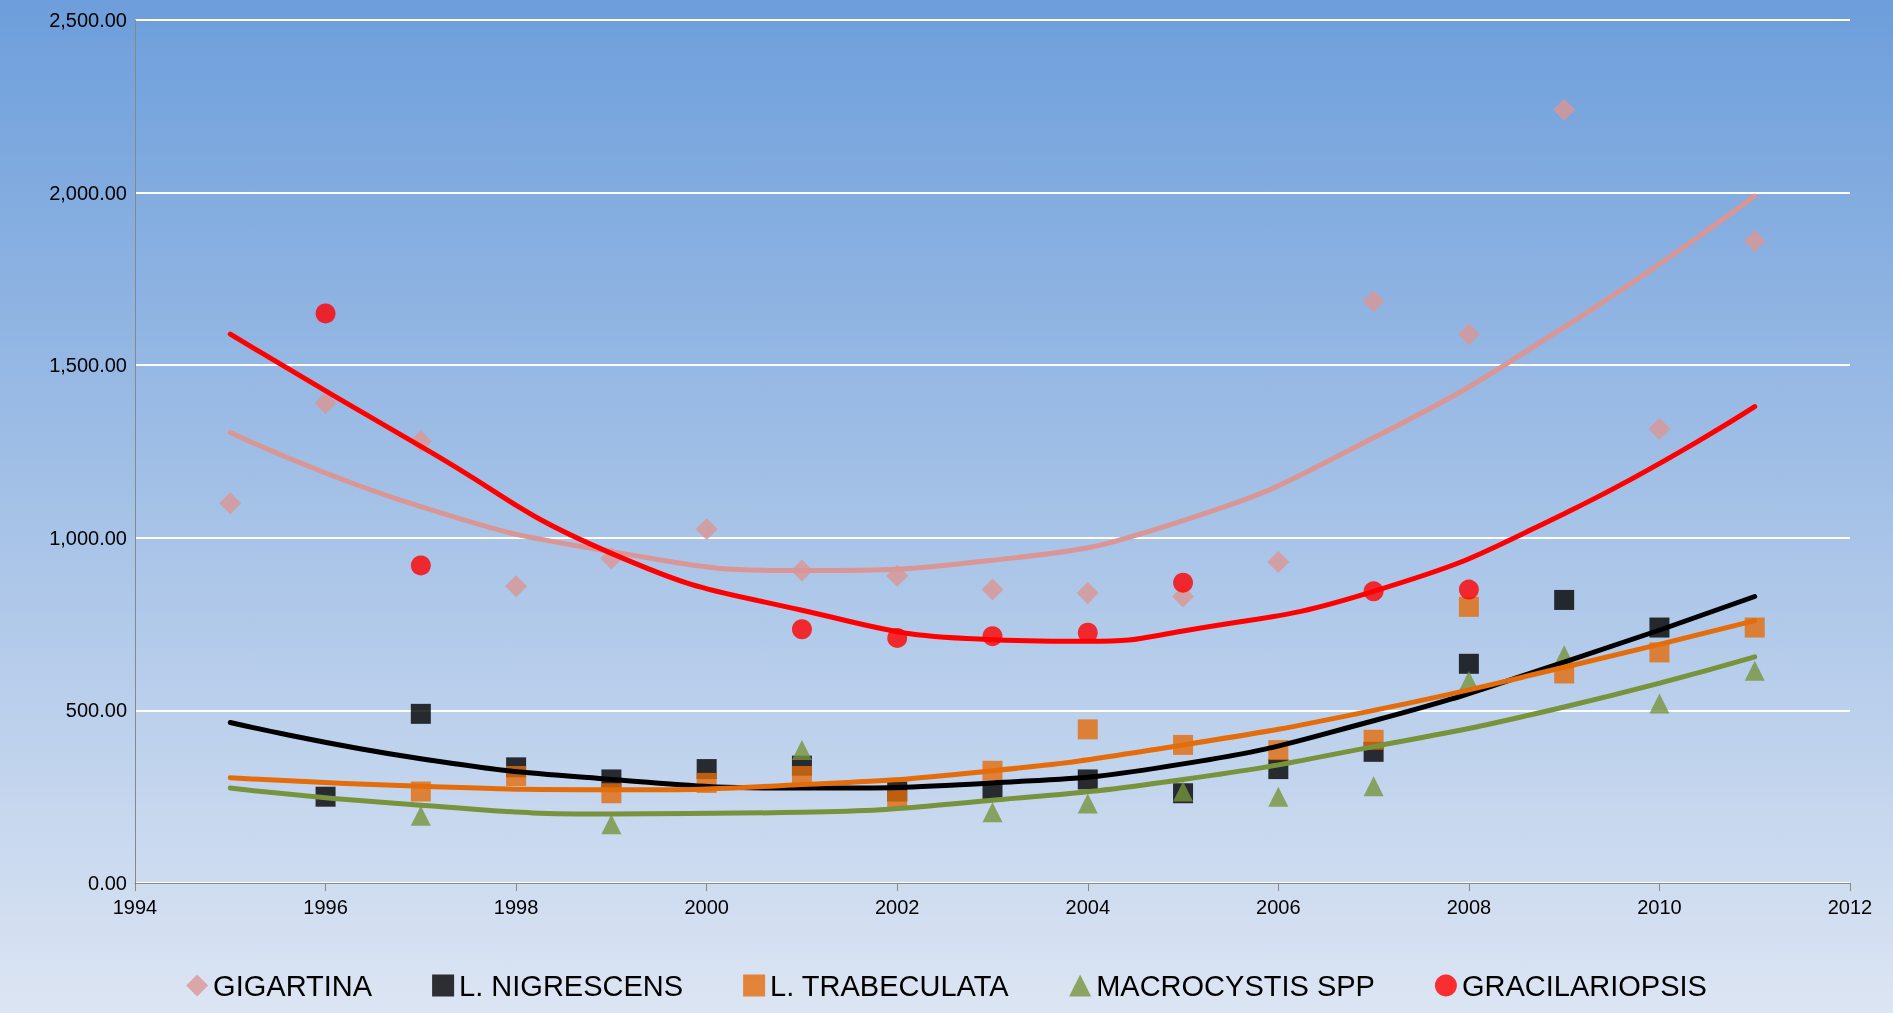 The height and width of the screenshot is (1013, 1893). Describe the element at coordinates (571, 985) in the screenshot. I see `legend-label: L. NIGRESCENS` at that location.